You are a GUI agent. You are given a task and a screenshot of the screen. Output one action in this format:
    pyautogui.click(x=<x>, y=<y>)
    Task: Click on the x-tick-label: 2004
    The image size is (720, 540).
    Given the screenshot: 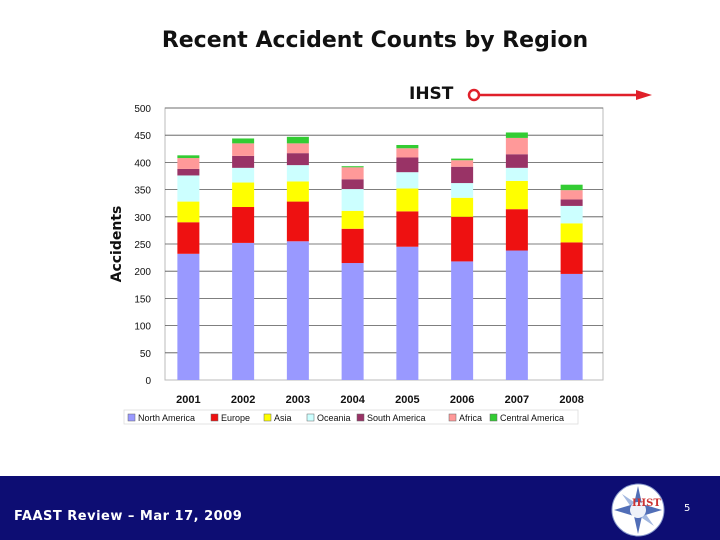 What is the action you would take?
    pyautogui.click(x=352, y=400)
    